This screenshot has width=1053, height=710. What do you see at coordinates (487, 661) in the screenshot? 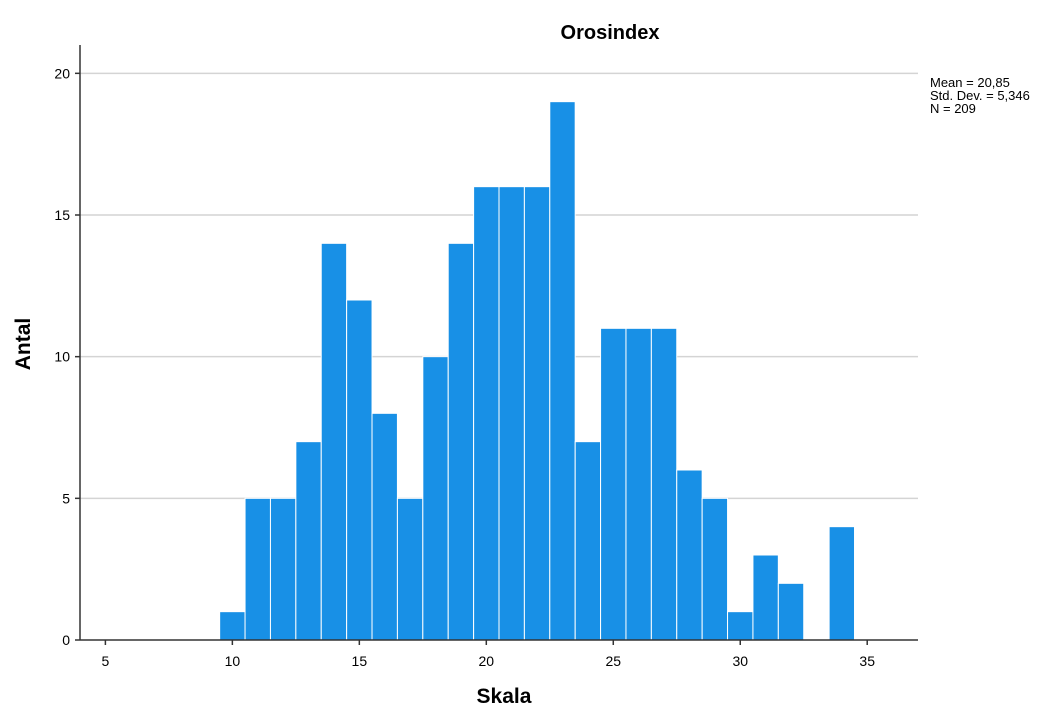
I see `x-tick-label-20: 20` at bounding box center [487, 661].